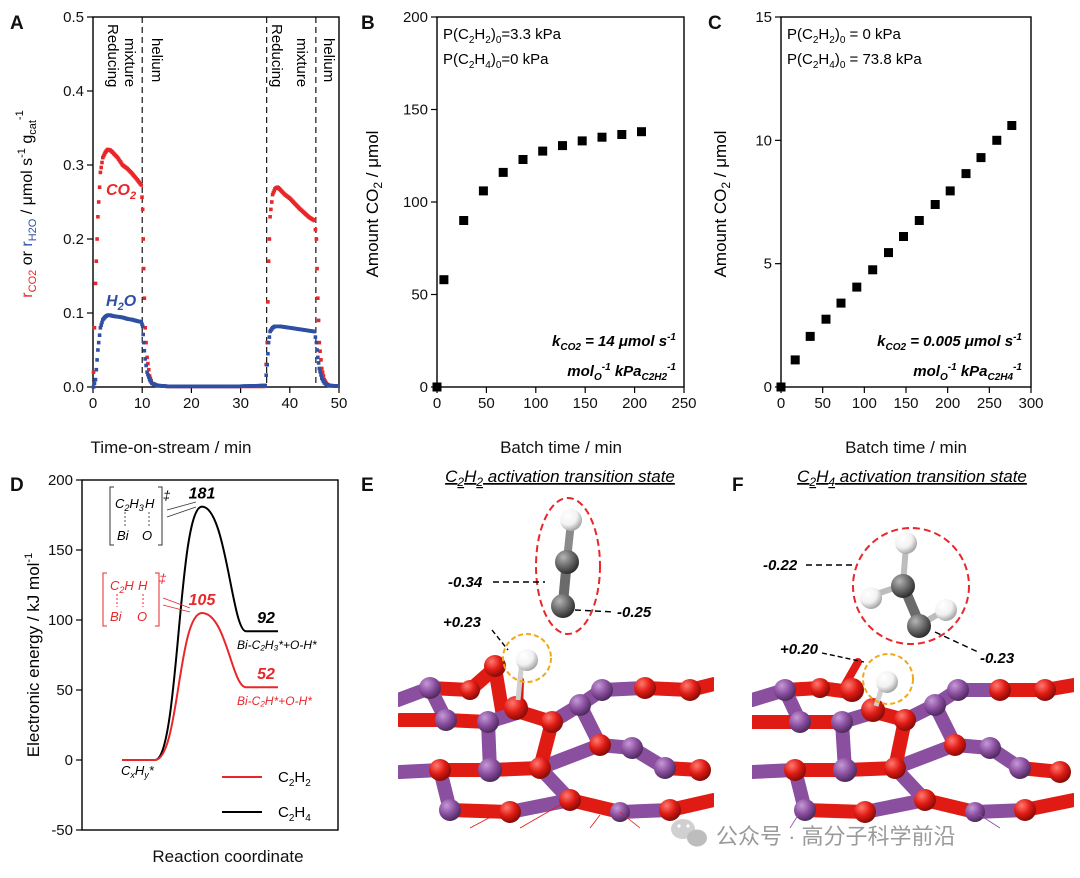 The width and height of the screenshot is (1080, 878). What do you see at coordinates (415, 17) in the screenshot?
I see `y-tick-label: 200` at bounding box center [415, 17].